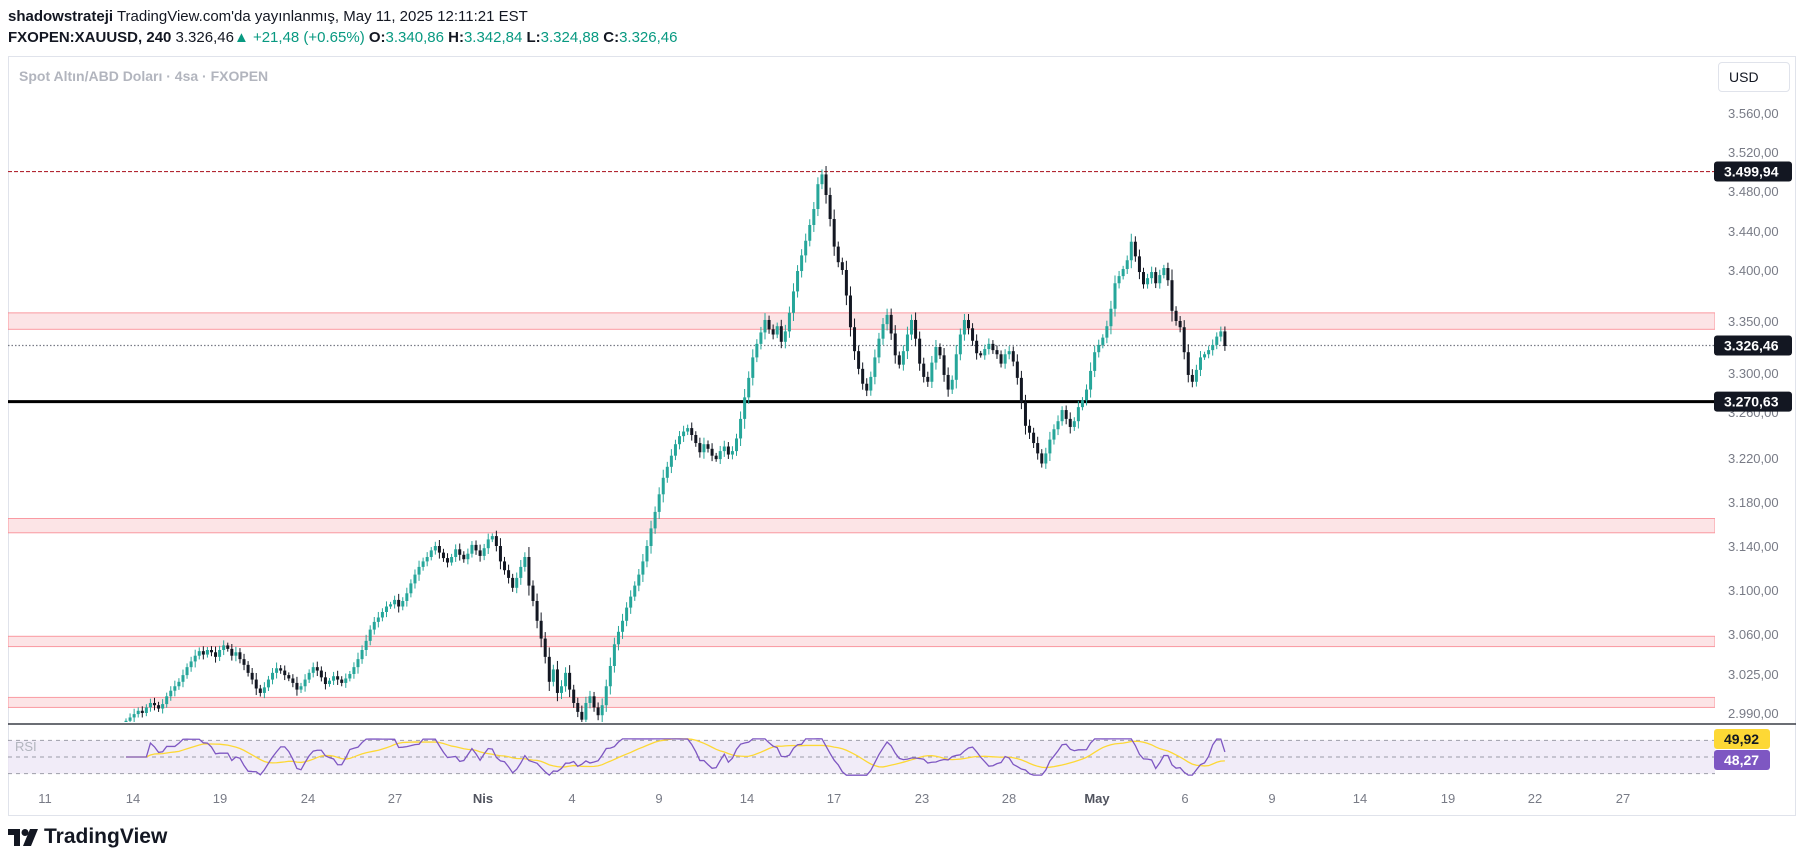 The width and height of the screenshot is (1806, 861). I want to click on tradingview-logo: TradingView, so click(87, 837).